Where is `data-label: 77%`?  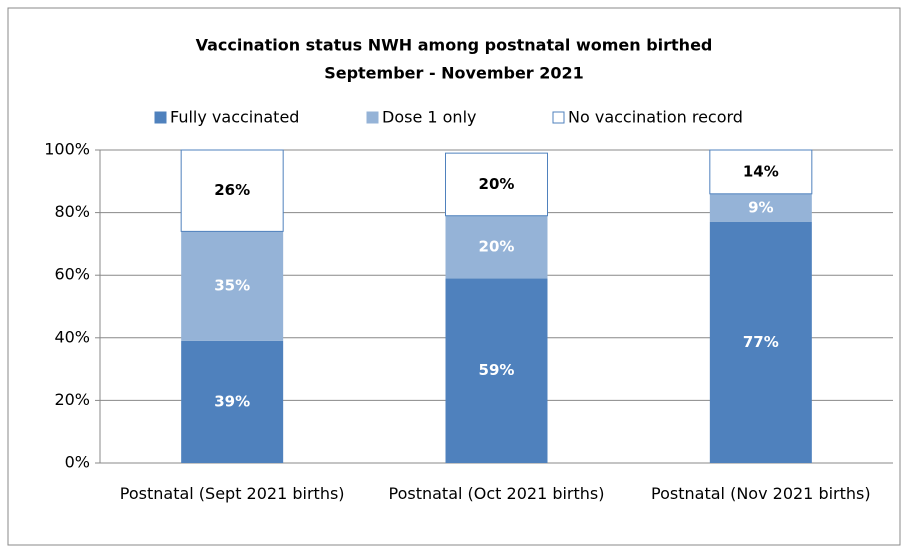 data-label: 77% is located at coordinates (761, 342).